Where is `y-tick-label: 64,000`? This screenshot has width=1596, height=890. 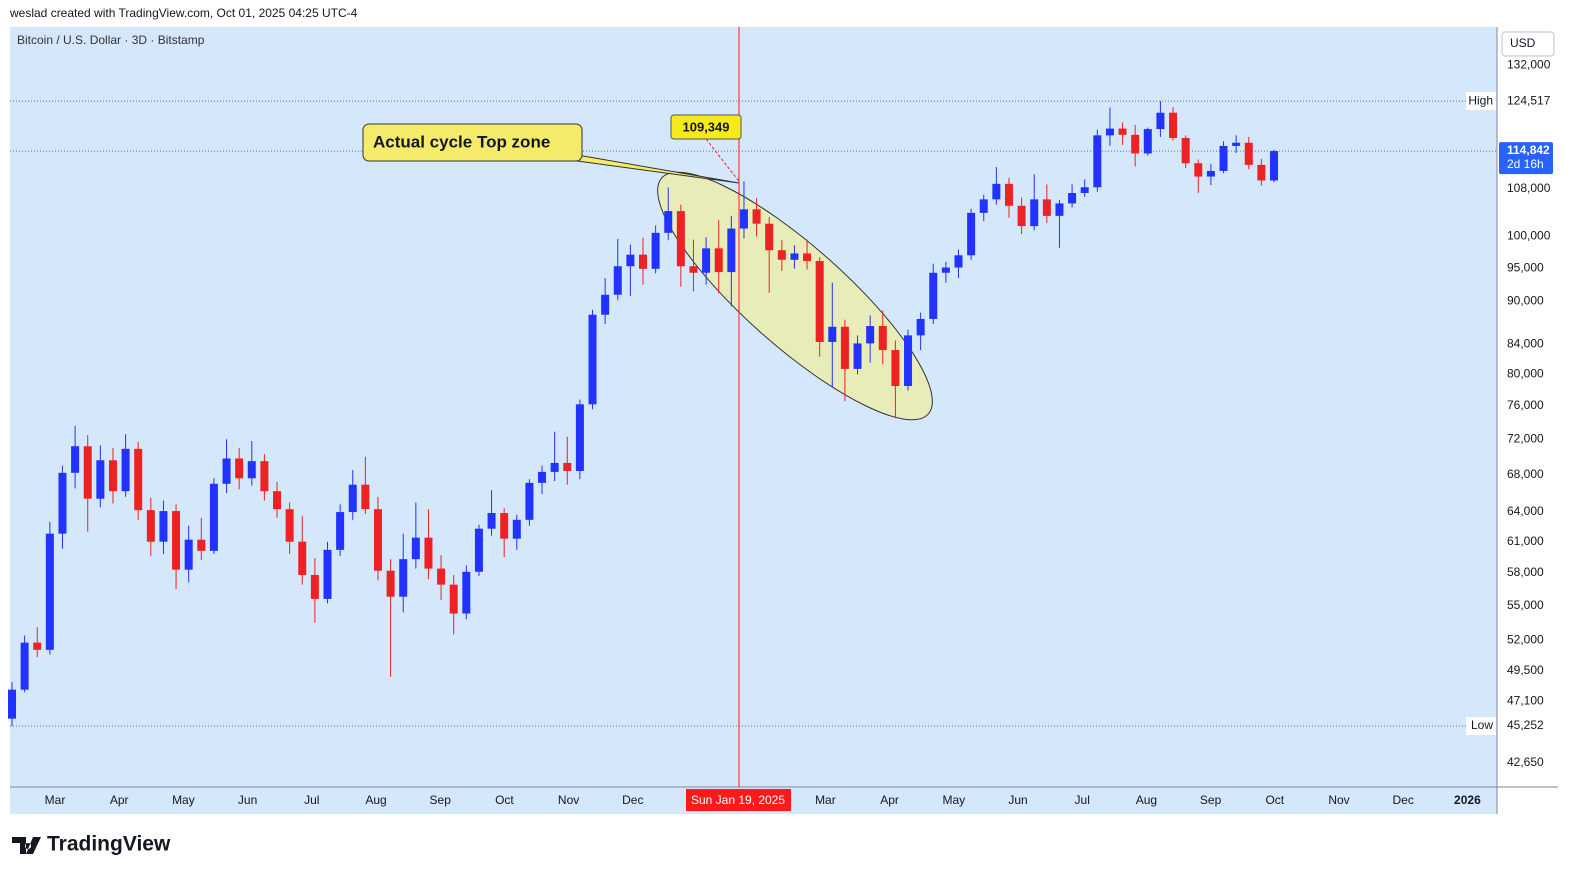 y-tick-label: 64,000 is located at coordinates (1525, 511).